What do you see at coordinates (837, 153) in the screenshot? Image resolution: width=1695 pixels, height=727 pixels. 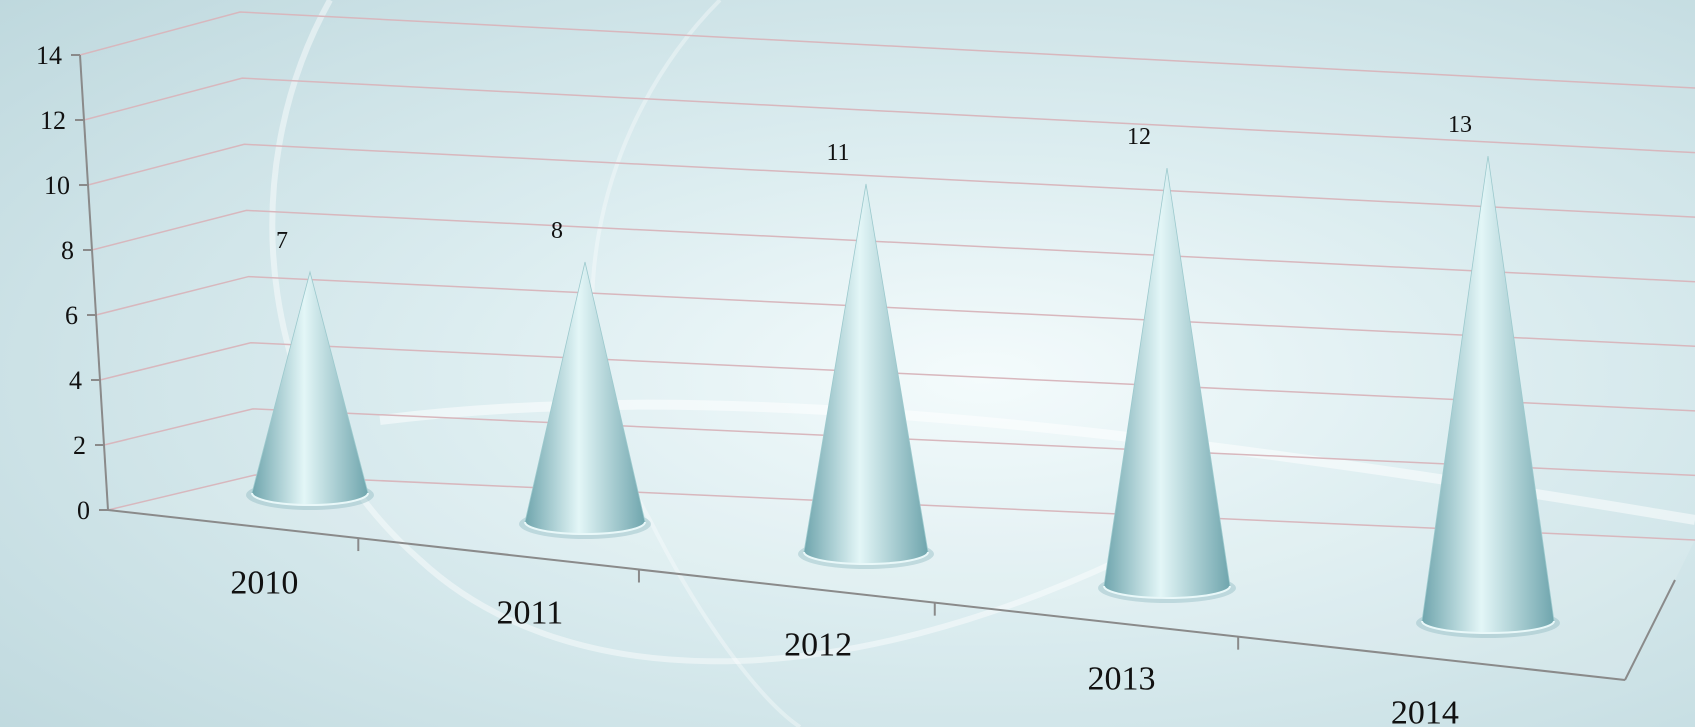 I see `data-label: 11` at bounding box center [837, 153].